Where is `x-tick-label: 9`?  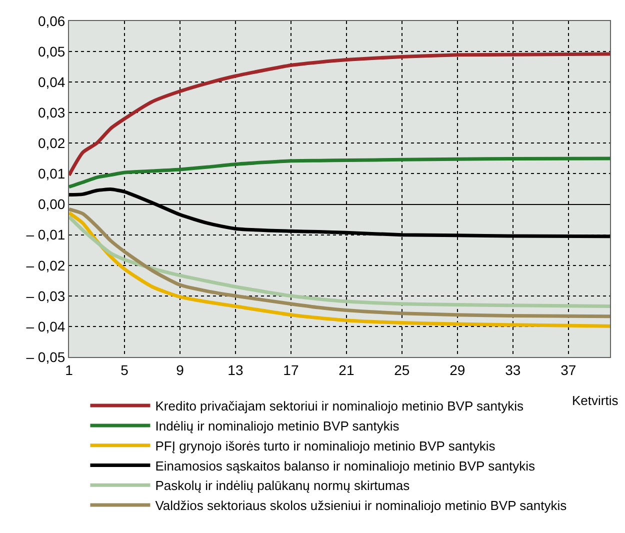
x-tick-label: 9 is located at coordinates (180, 370).